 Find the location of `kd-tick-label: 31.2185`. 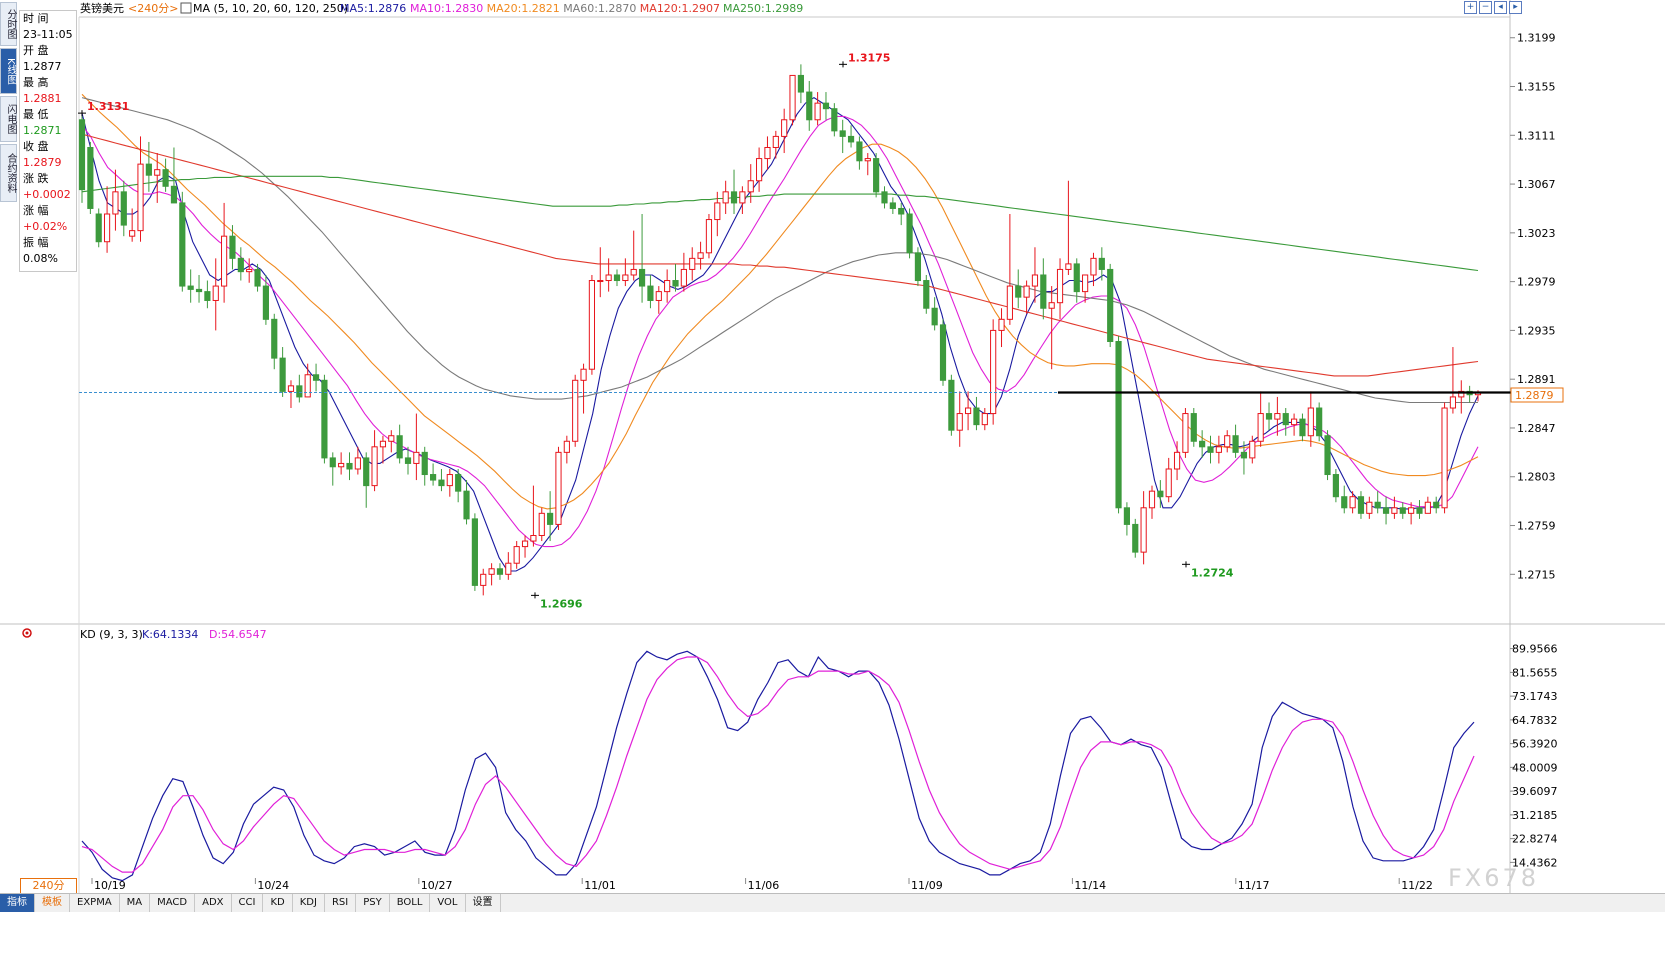

kd-tick-label: 31.2185 is located at coordinates (1535, 815).